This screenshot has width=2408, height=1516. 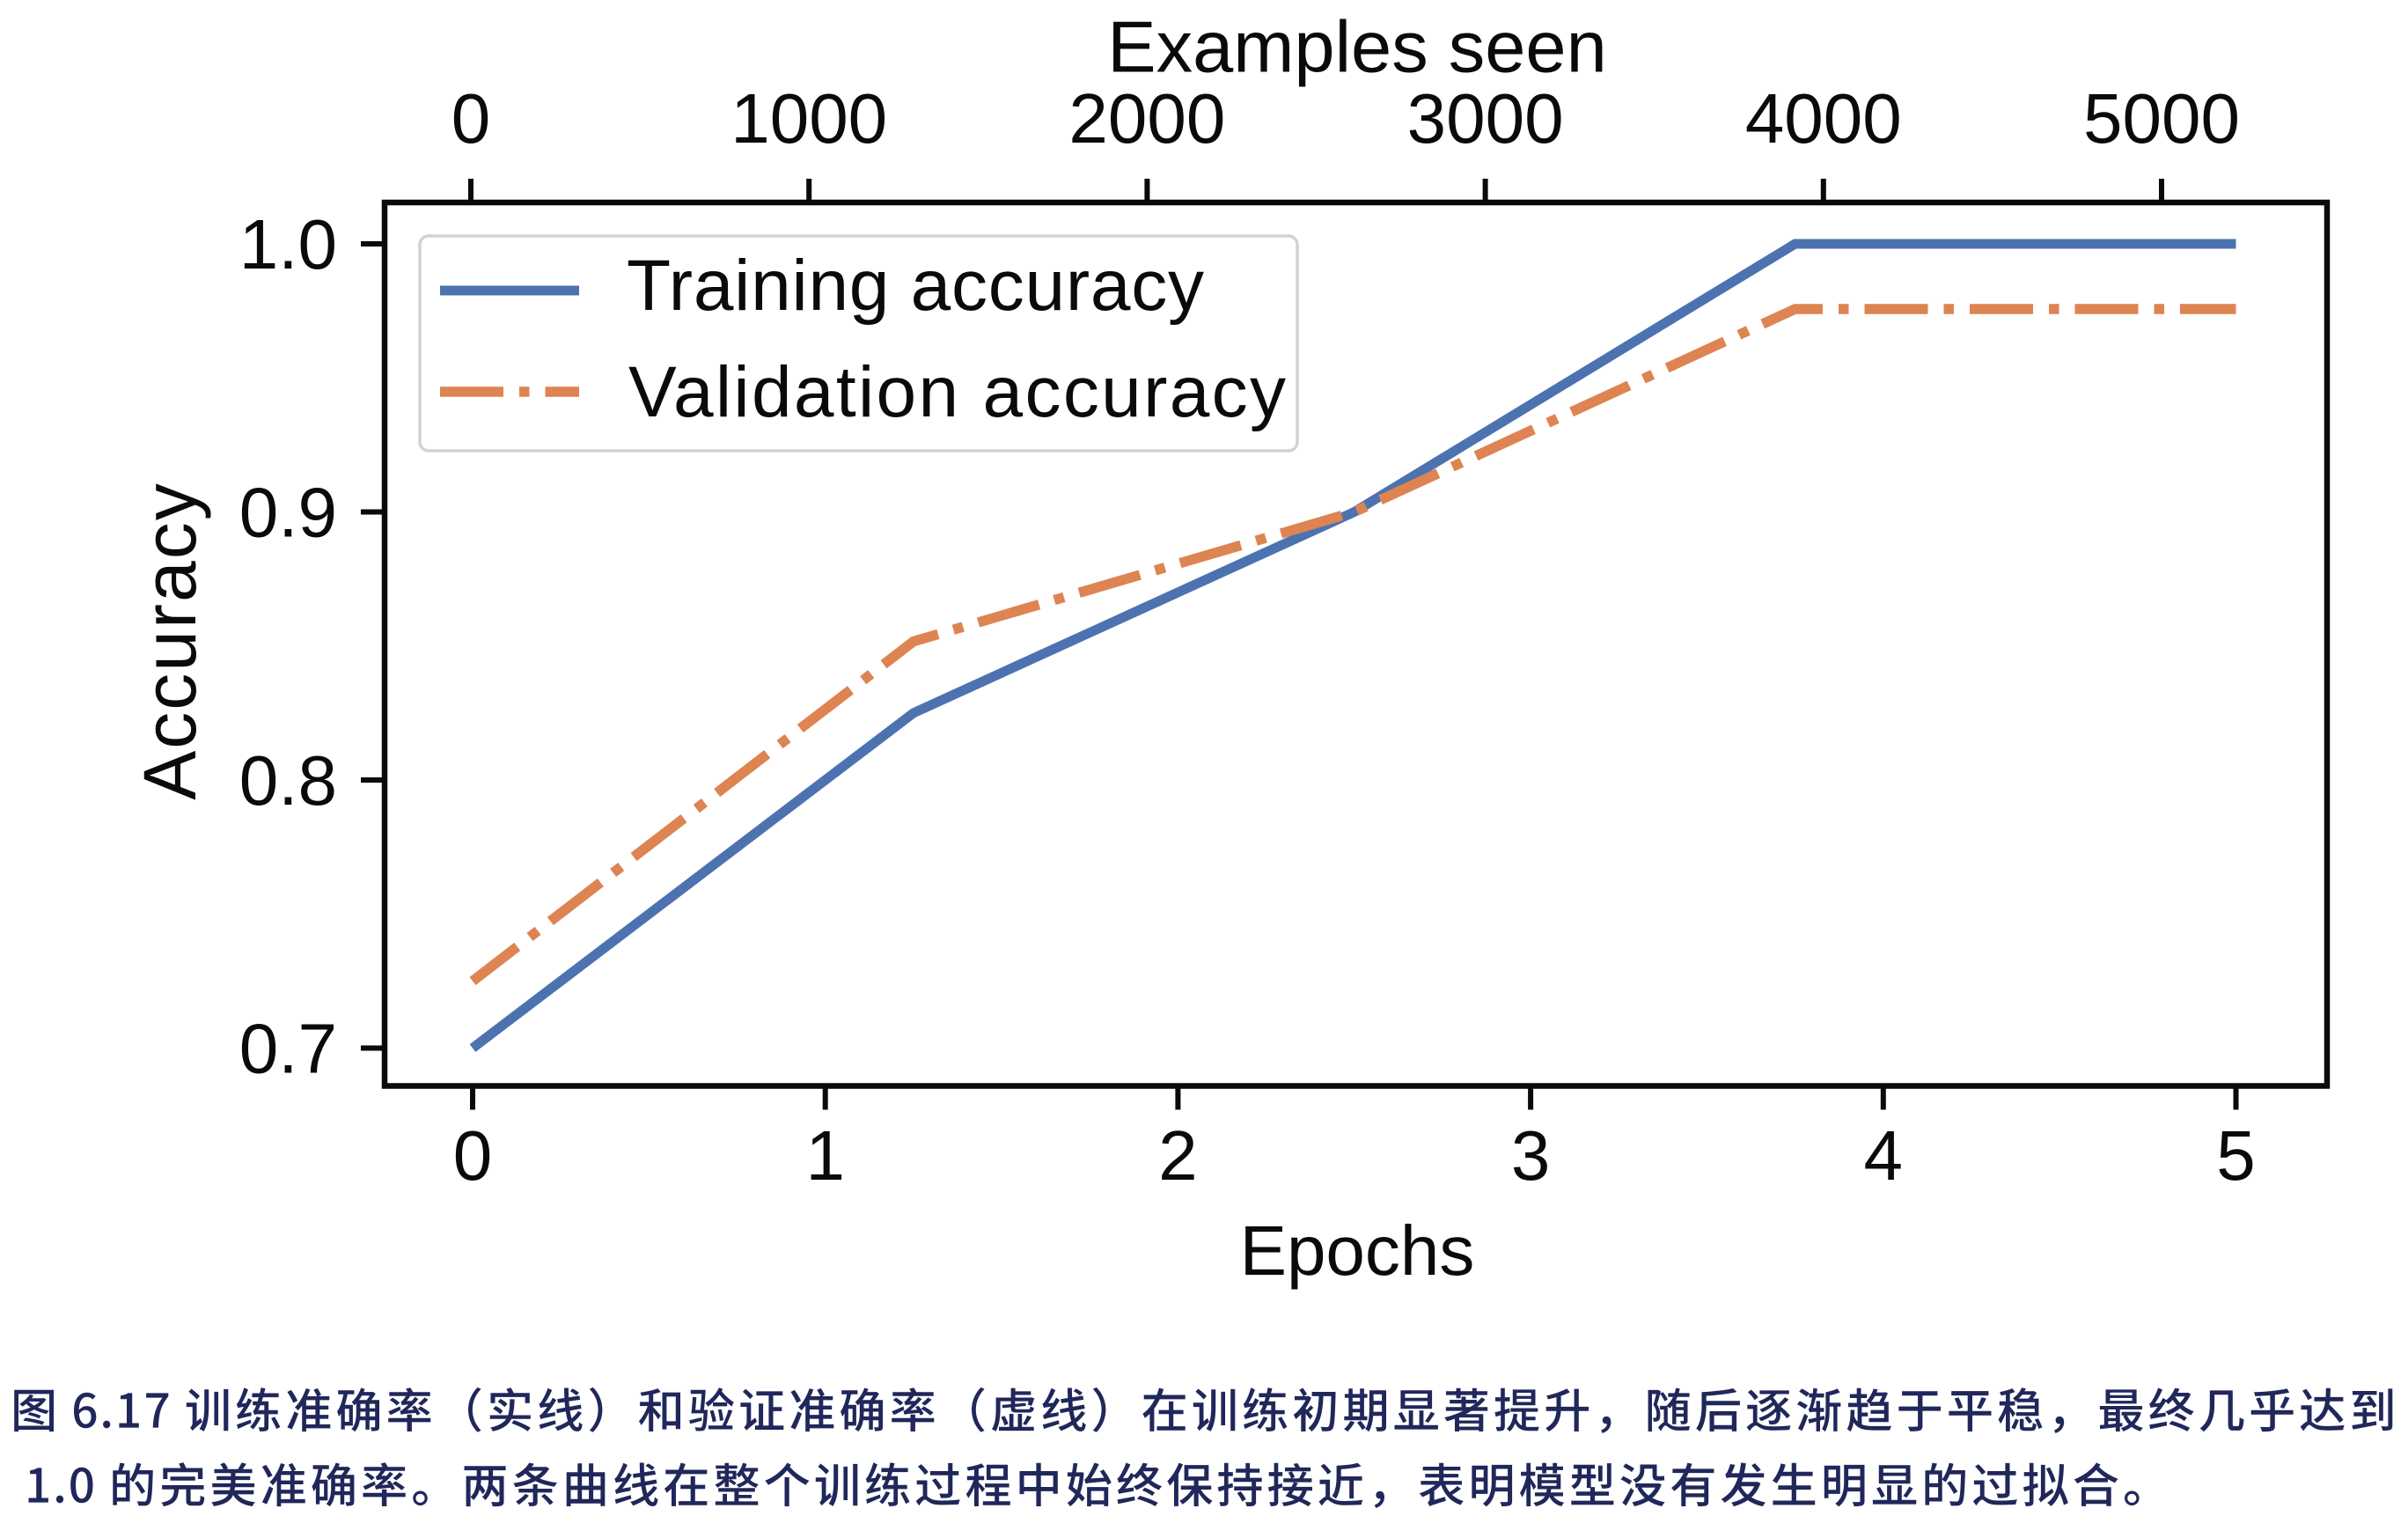 I want to click on svg-text: 2000, so click(x=1146, y=118).